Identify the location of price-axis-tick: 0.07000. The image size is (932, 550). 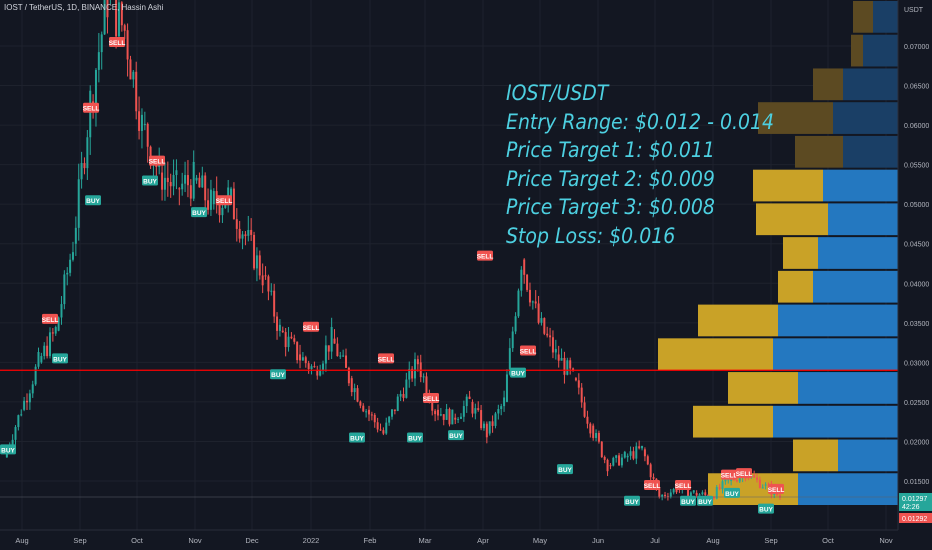
(916, 47).